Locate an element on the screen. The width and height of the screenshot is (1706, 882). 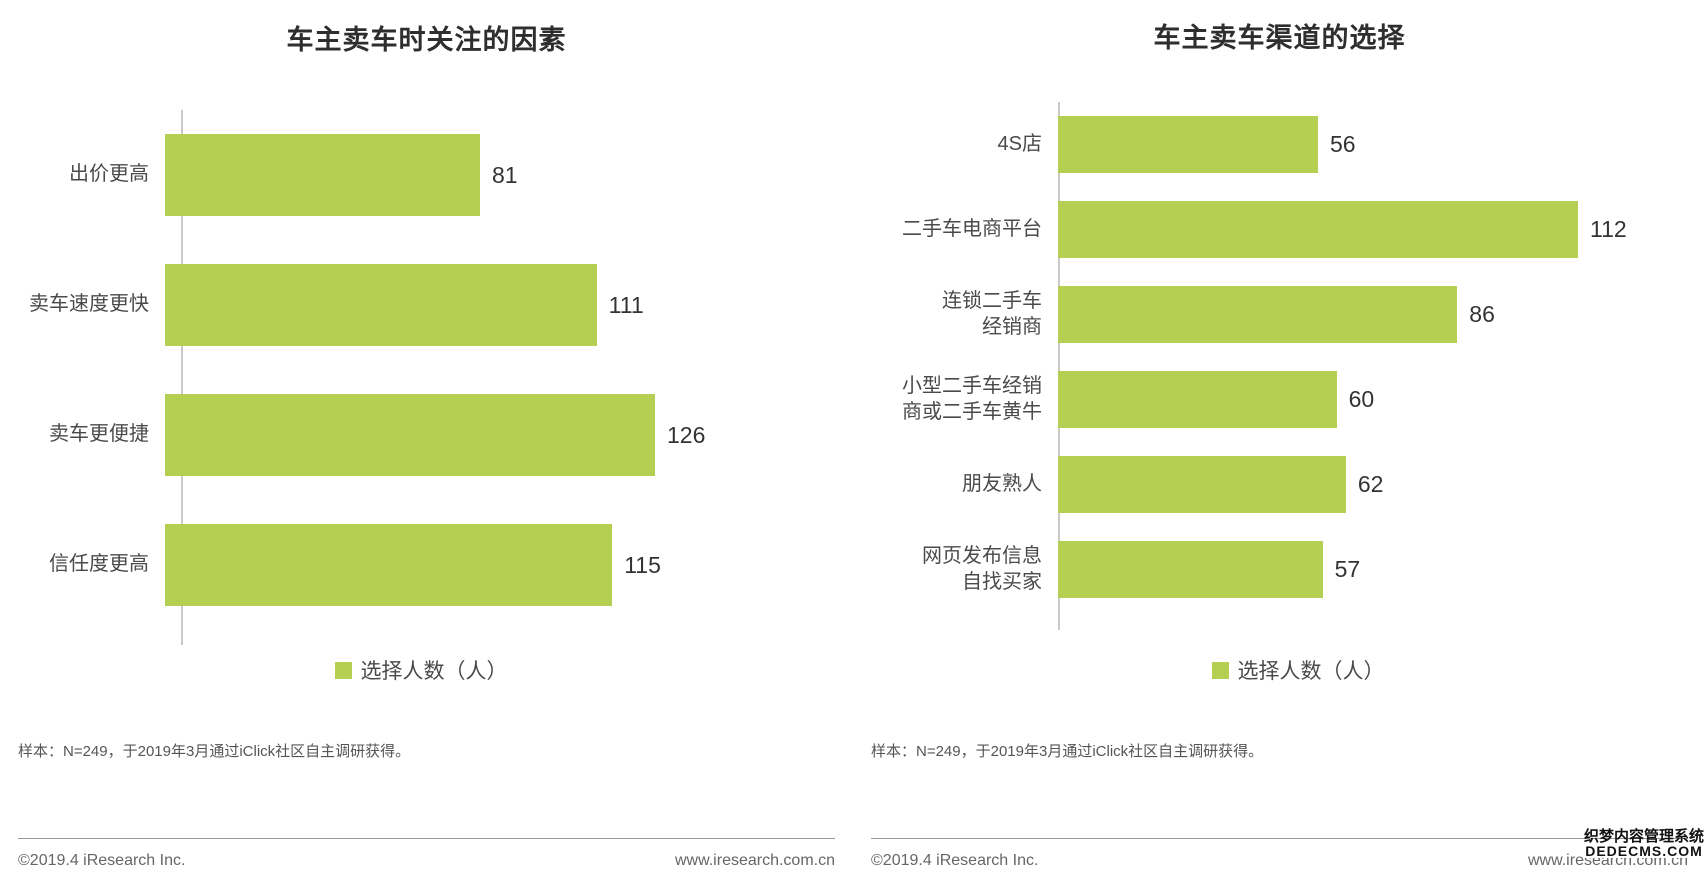
category-label: 朋友熟人 is located at coordinates (1002, 483).